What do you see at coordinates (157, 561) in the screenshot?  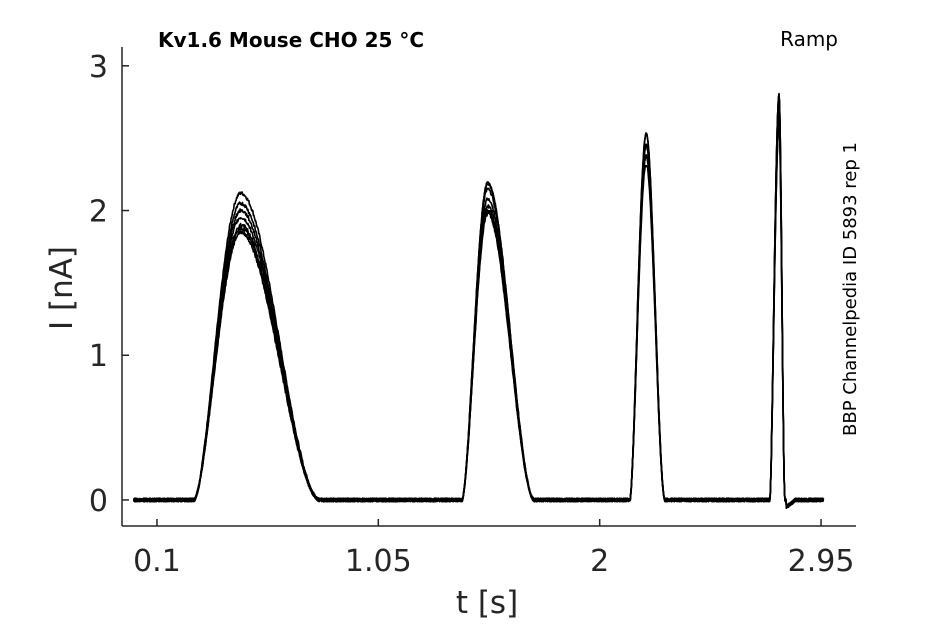 I see `x-tick-label: 0.1` at bounding box center [157, 561].